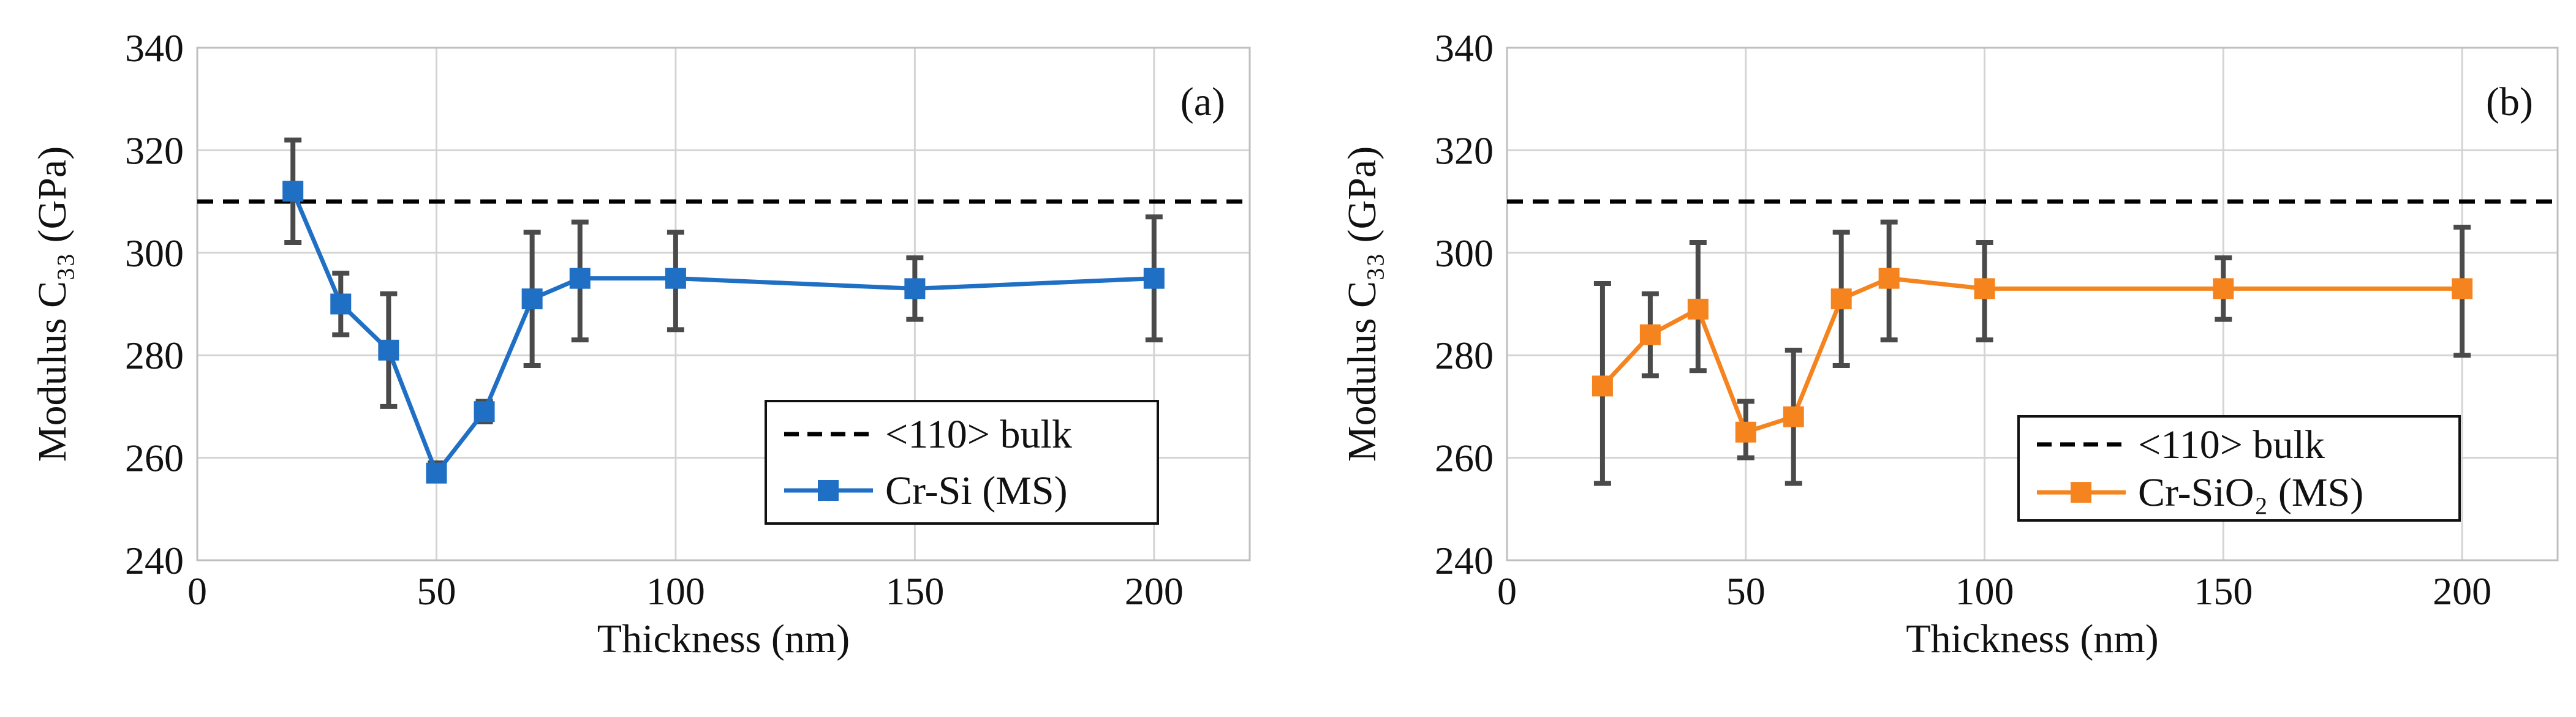 The width and height of the screenshot is (2576, 717). I want to click on legend: <110> bulk Cr-Si (MS), so click(962, 462).